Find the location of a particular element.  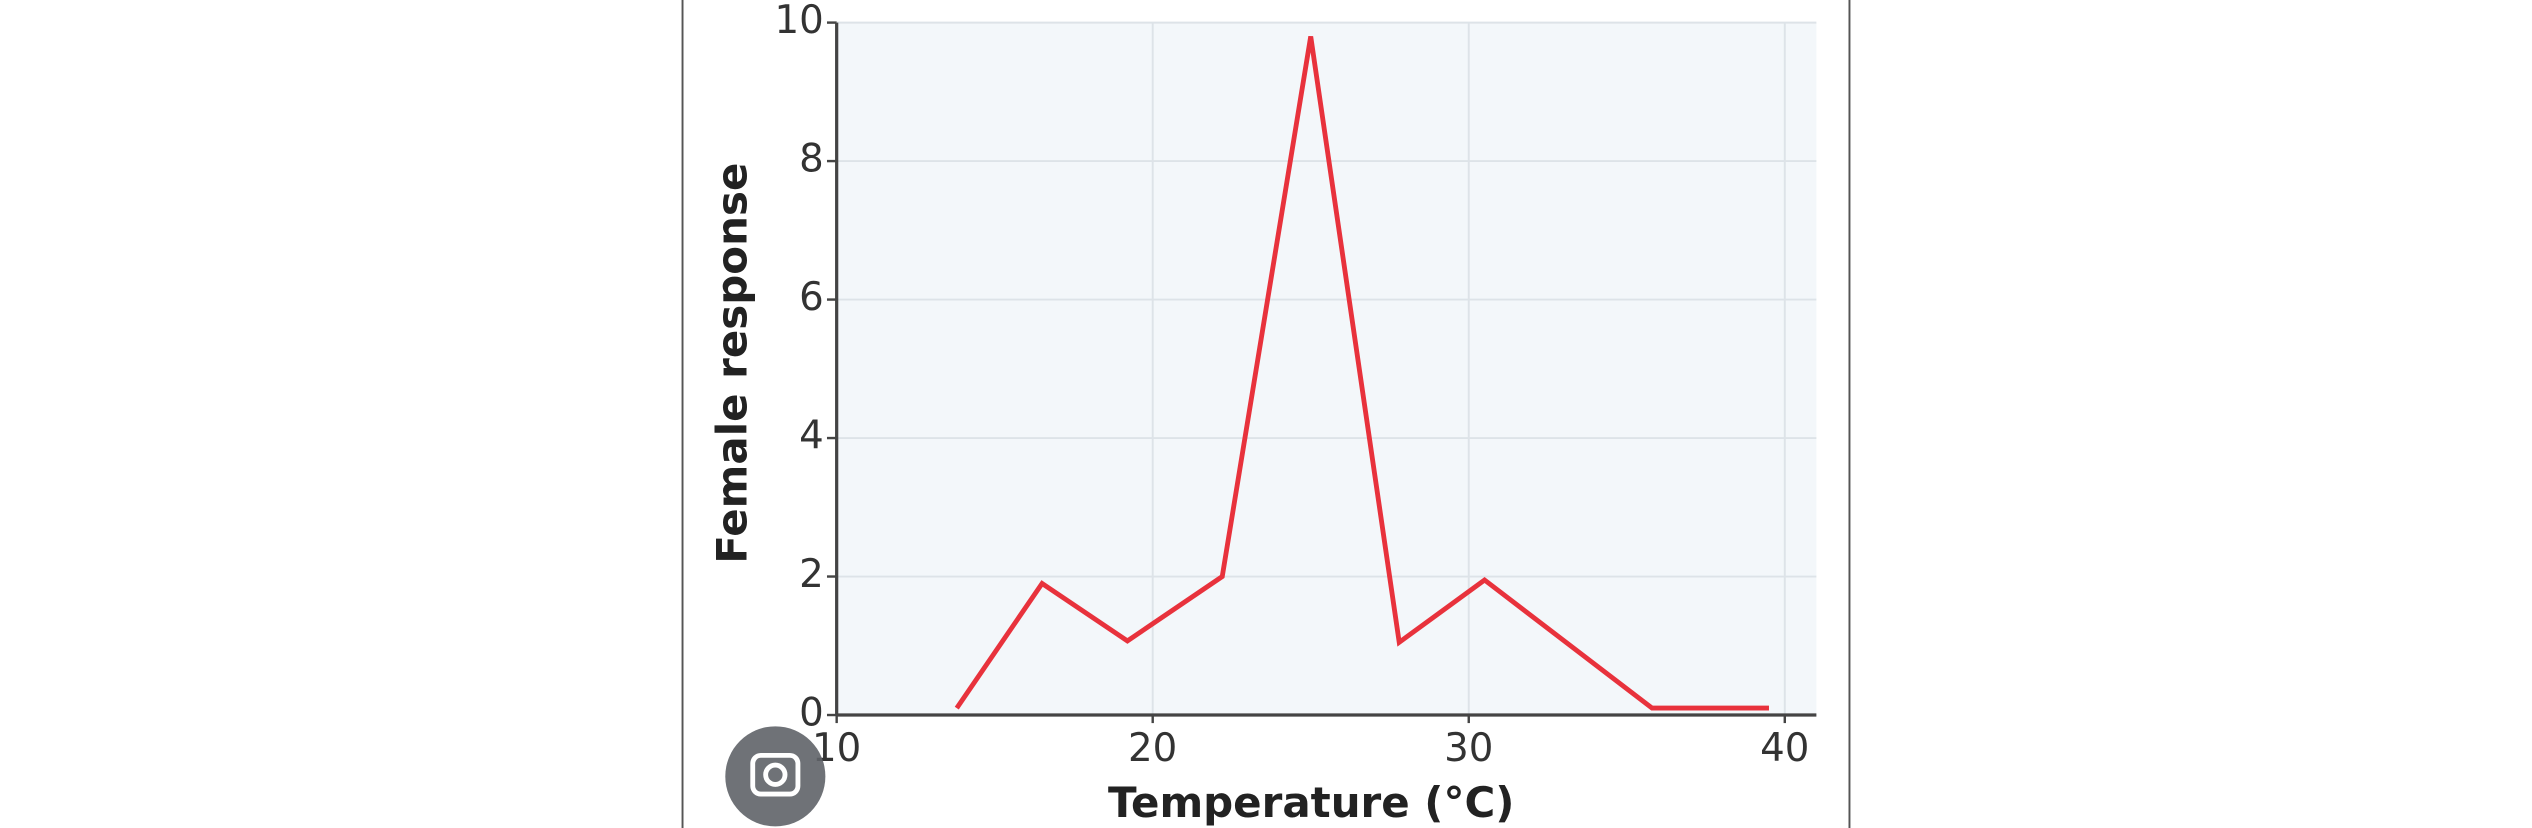

y-tick-label: 10 is located at coordinates (798, 21).